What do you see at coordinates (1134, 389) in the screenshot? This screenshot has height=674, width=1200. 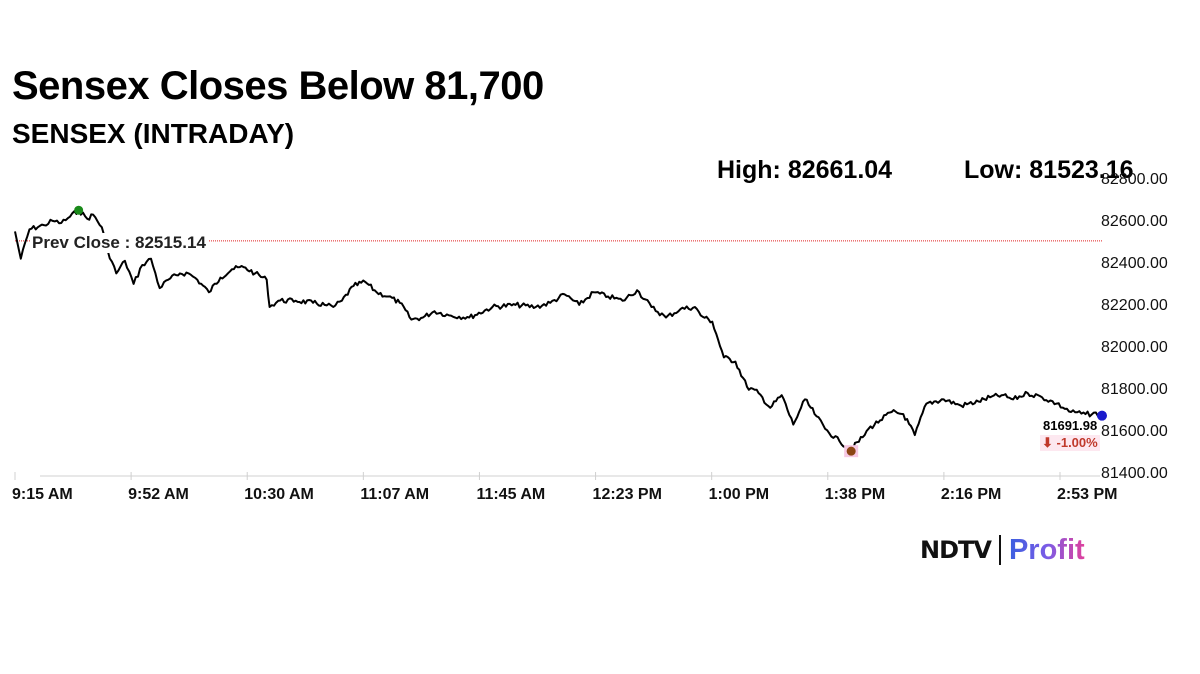 I see `y-tick-label: 81800.00` at bounding box center [1134, 389].